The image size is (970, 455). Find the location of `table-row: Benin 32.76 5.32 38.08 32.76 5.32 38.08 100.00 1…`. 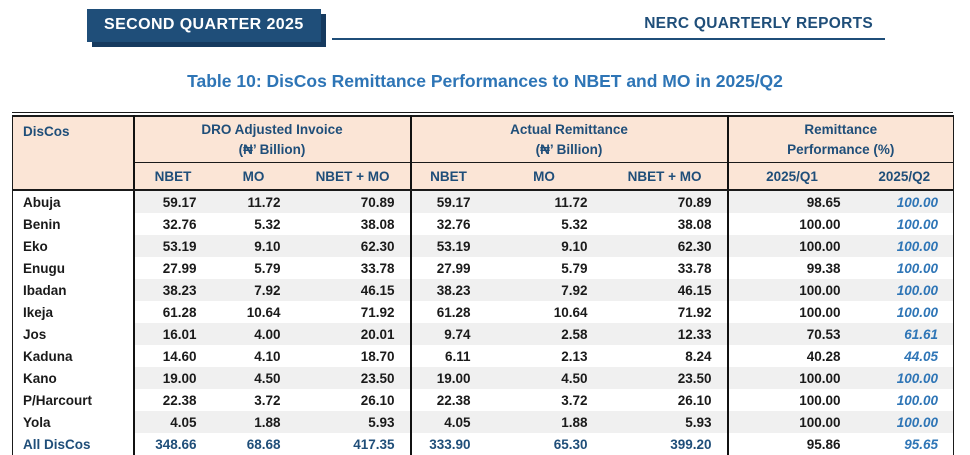

table-row: Benin 32.76 5.32 38.08 32.76 5.32 38.08 100.00 1… is located at coordinates (483, 224).